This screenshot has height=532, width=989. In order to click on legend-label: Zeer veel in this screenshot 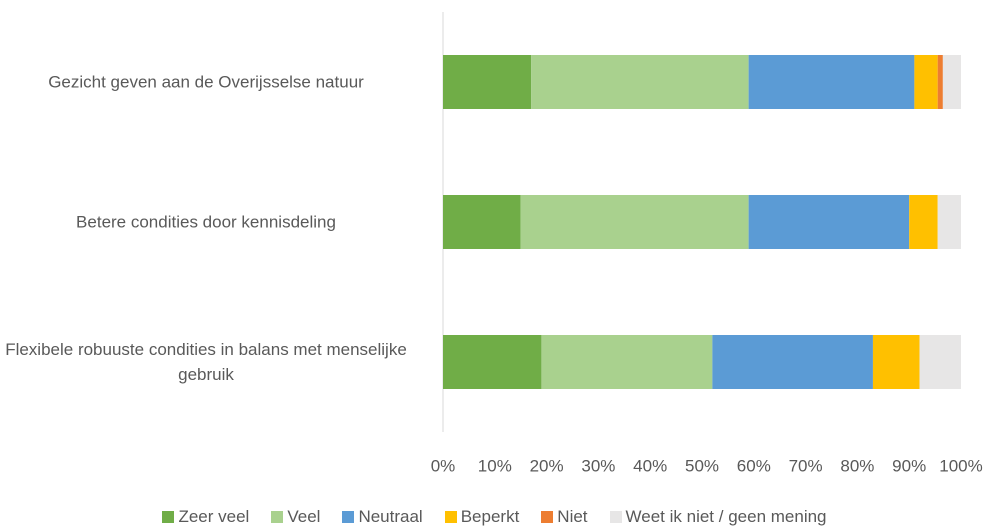, I will do `click(214, 516)`.